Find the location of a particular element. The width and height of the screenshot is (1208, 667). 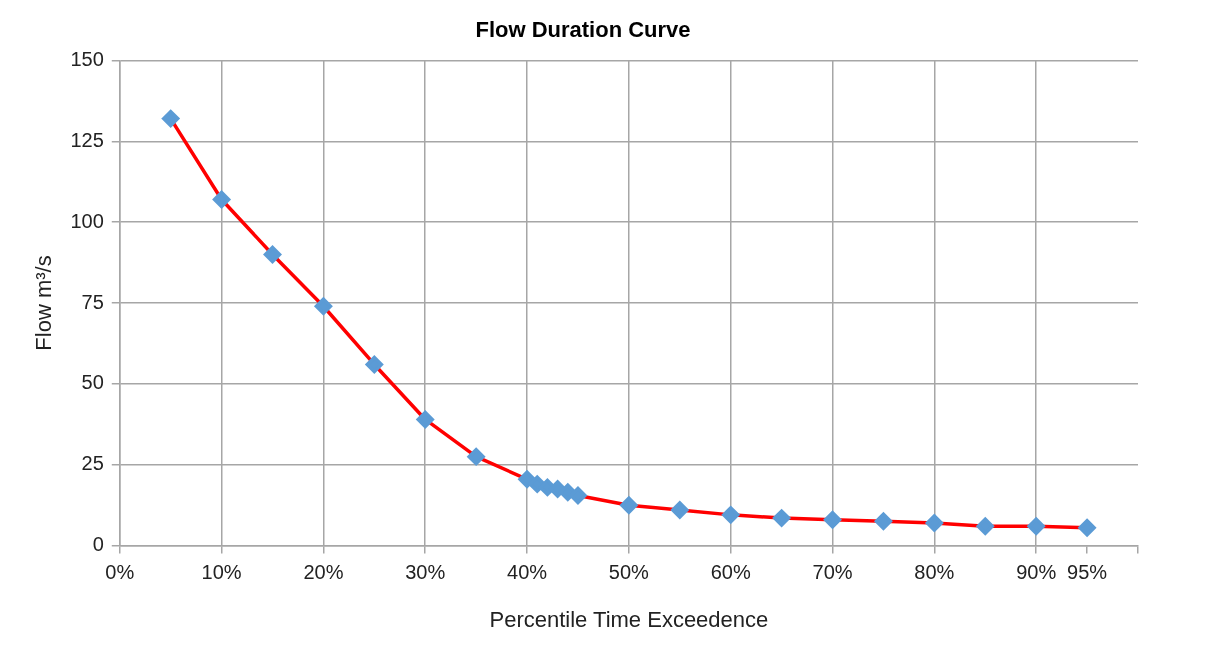

x-tick-label: 50% is located at coordinates (629, 572).